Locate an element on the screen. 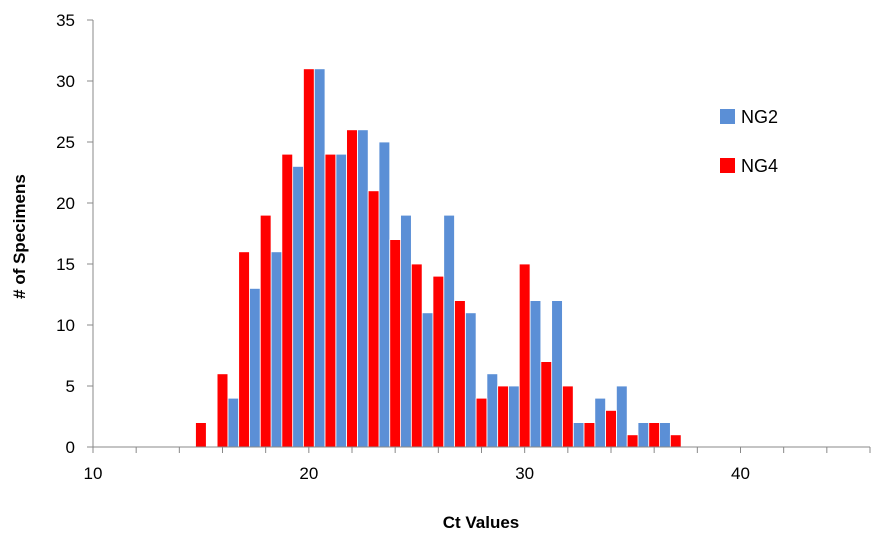 Image resolution: width=881 pixels, height=535 pixels. x-axis-title: Ct Values is located at coordinates (481, 522).